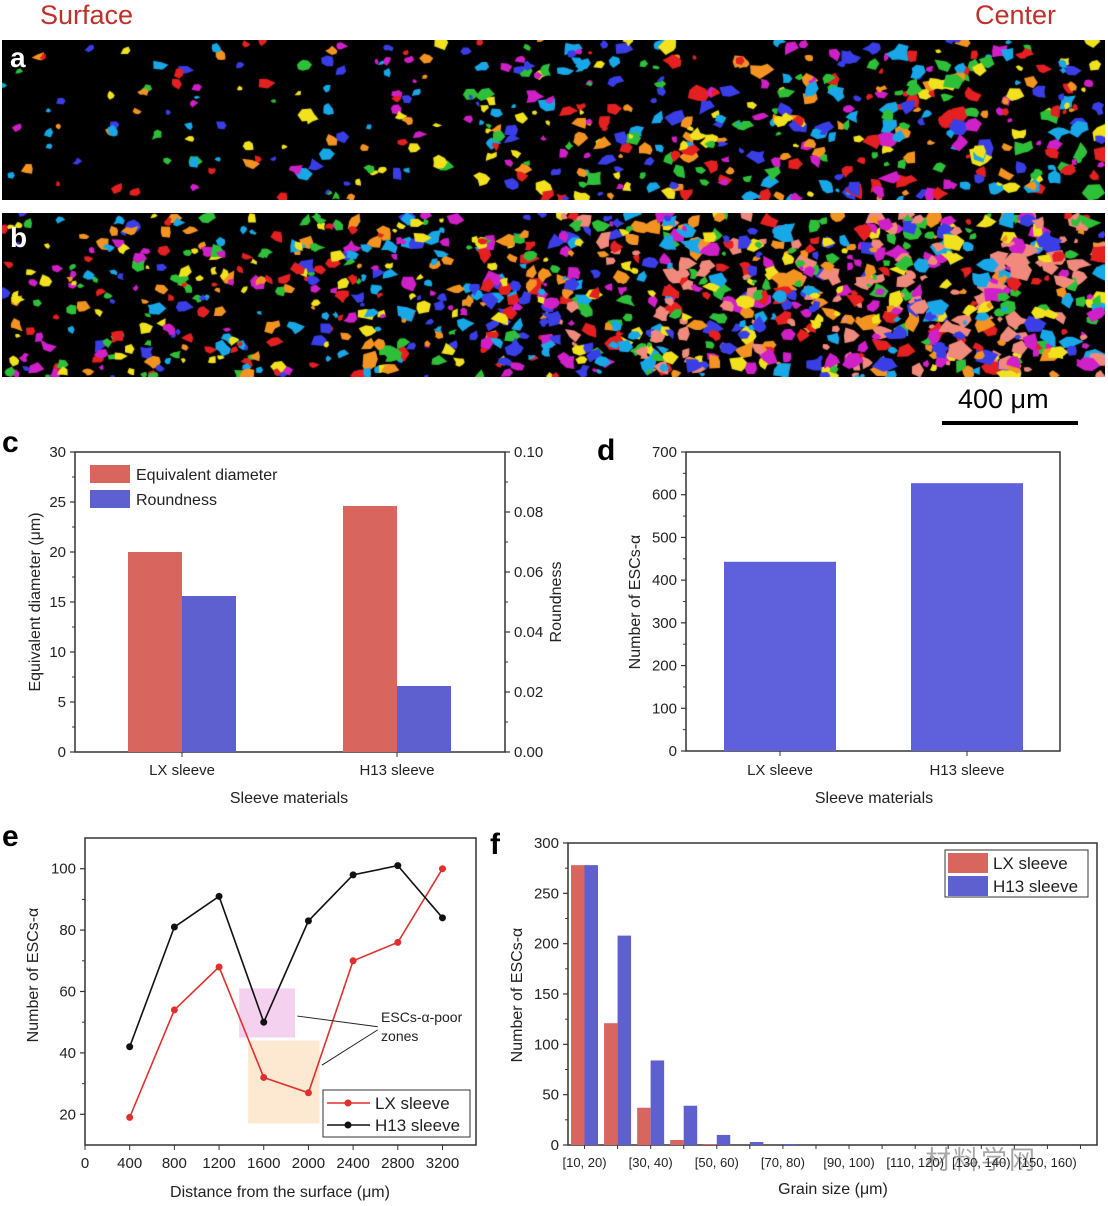 This screenshot has width=1108, height=1206. I want to click on legend-label-e: LX sleeve, so click(412, 1103).